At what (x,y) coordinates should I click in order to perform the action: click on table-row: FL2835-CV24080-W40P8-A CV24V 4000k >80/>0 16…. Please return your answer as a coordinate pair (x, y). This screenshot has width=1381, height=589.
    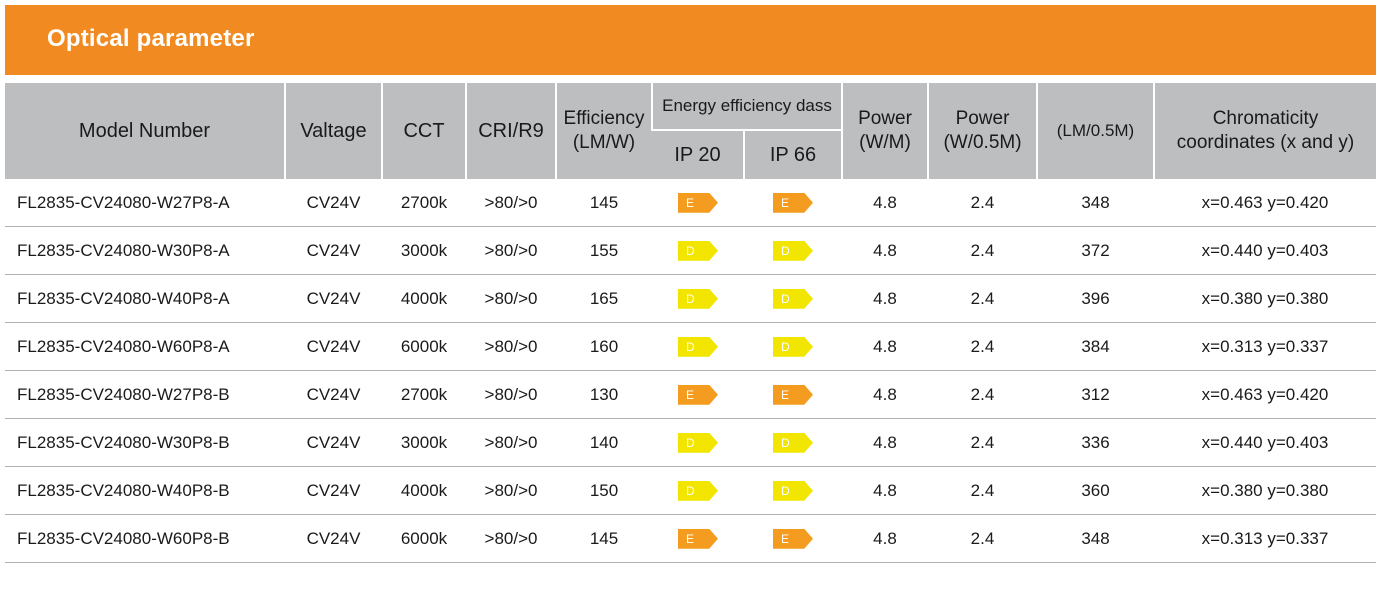
    Looking at the image, I should click on (690, 298).